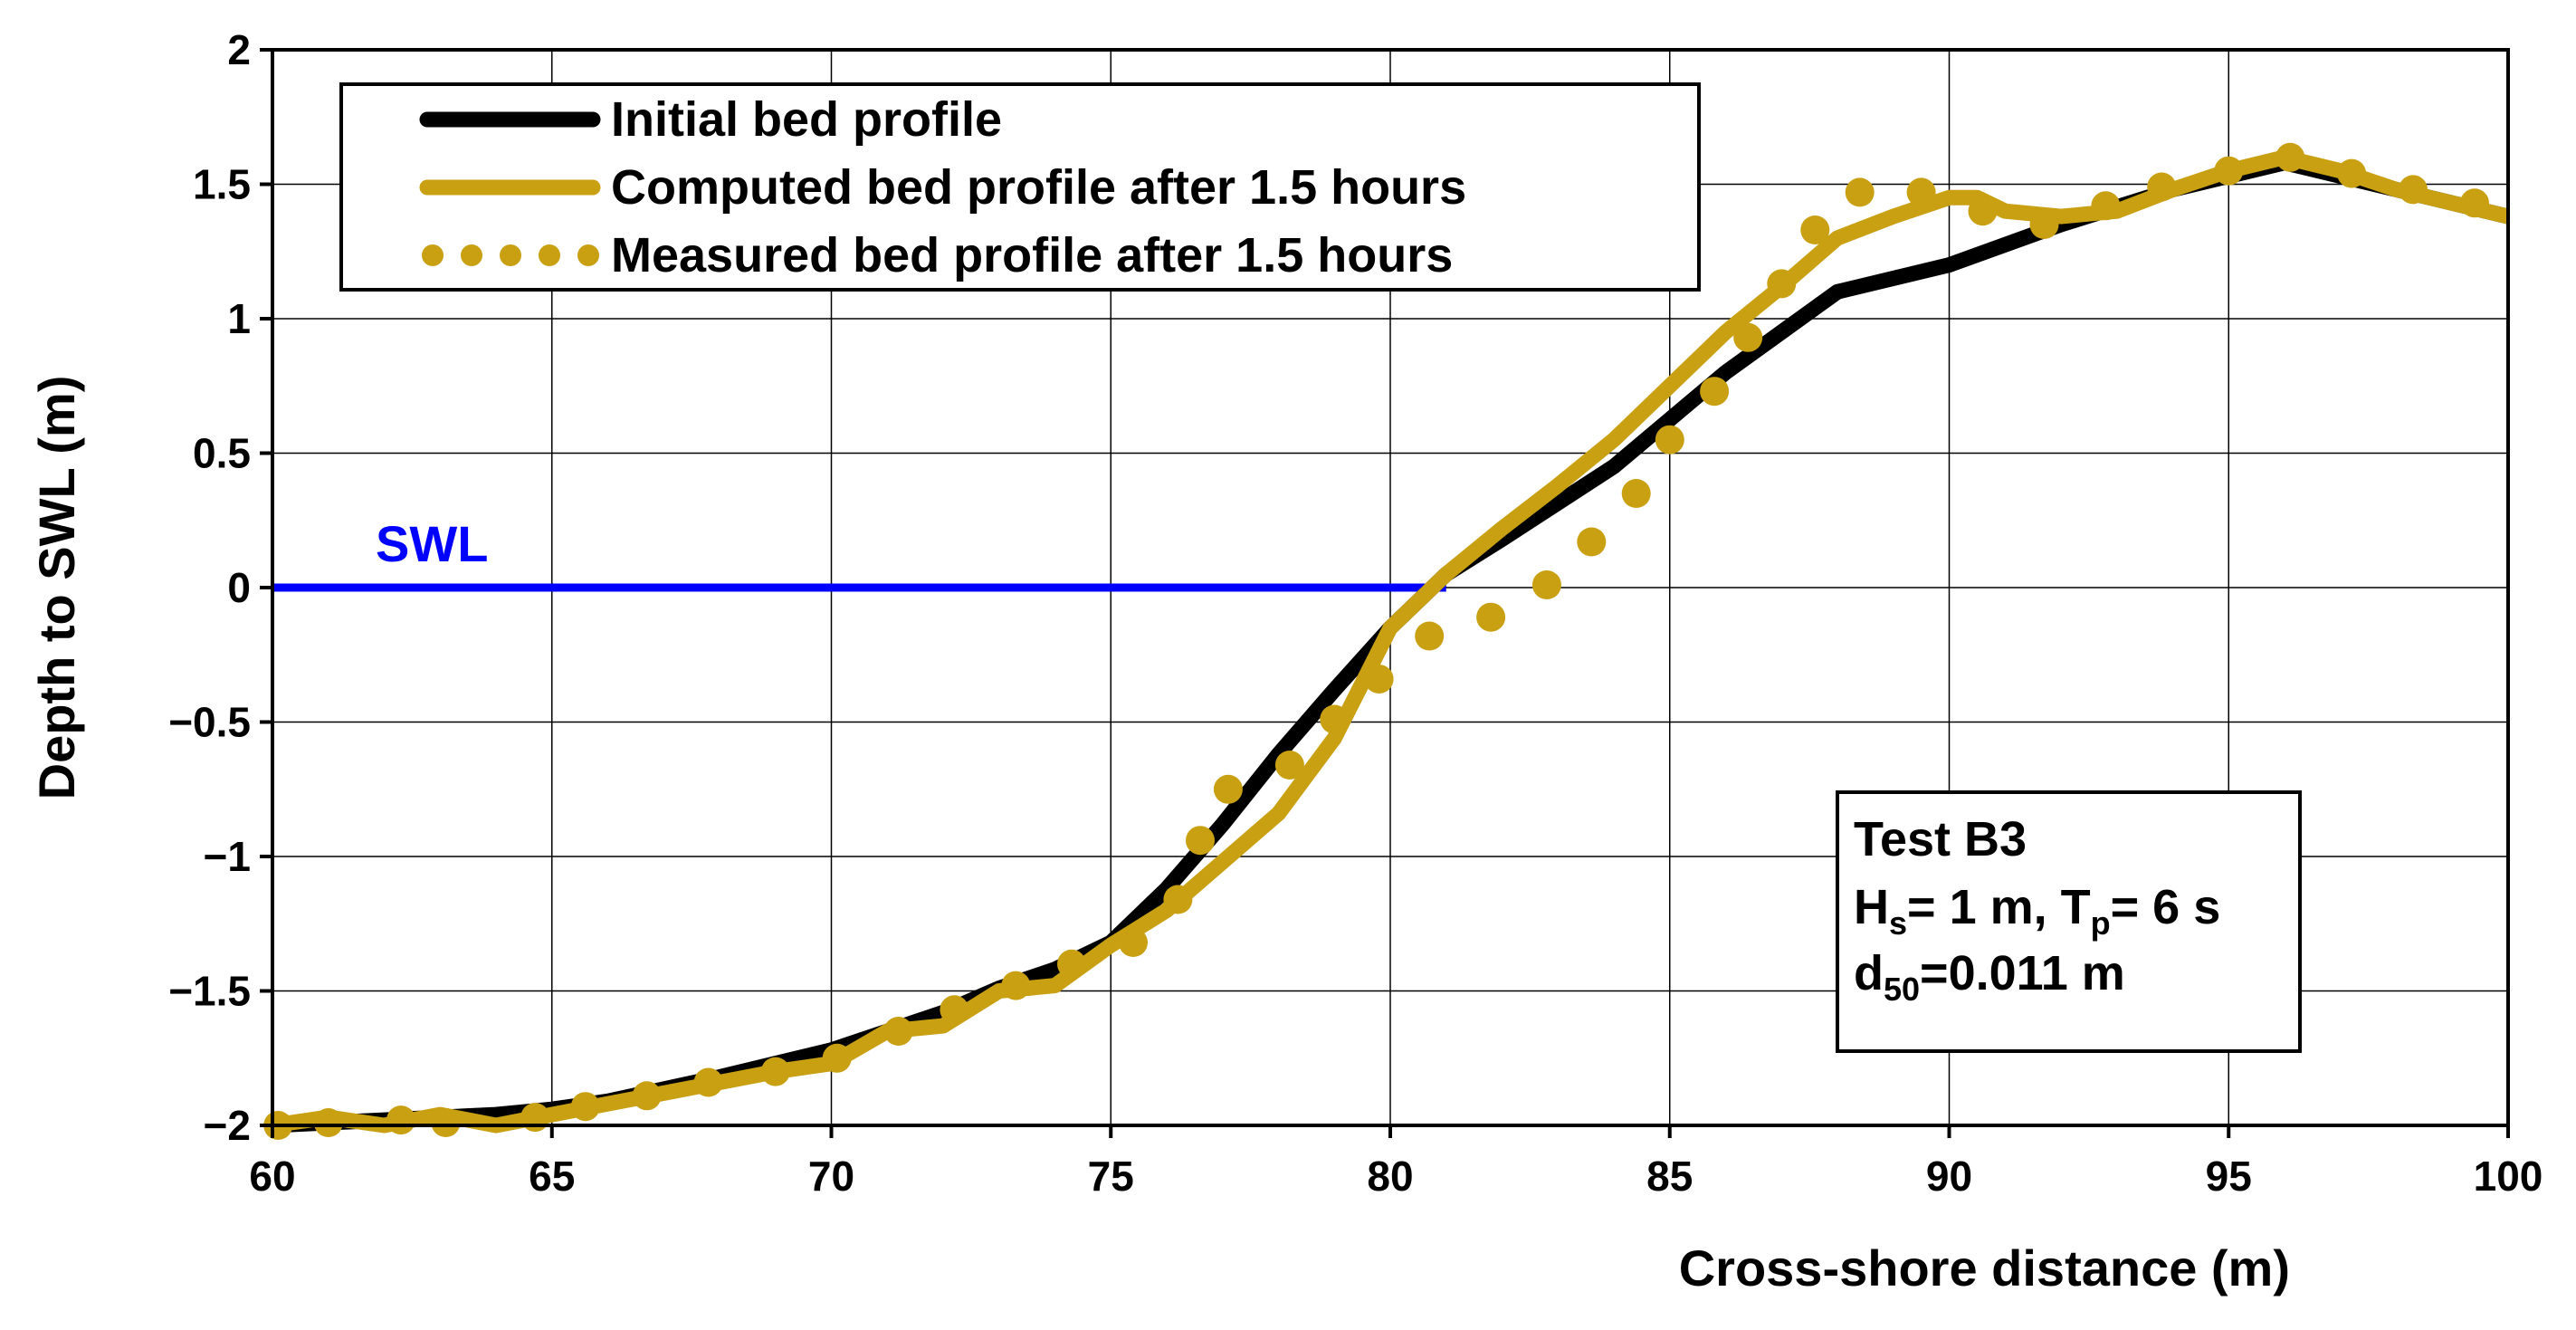  I want to click on x-tick-label: 100, so click(2508, 1176).